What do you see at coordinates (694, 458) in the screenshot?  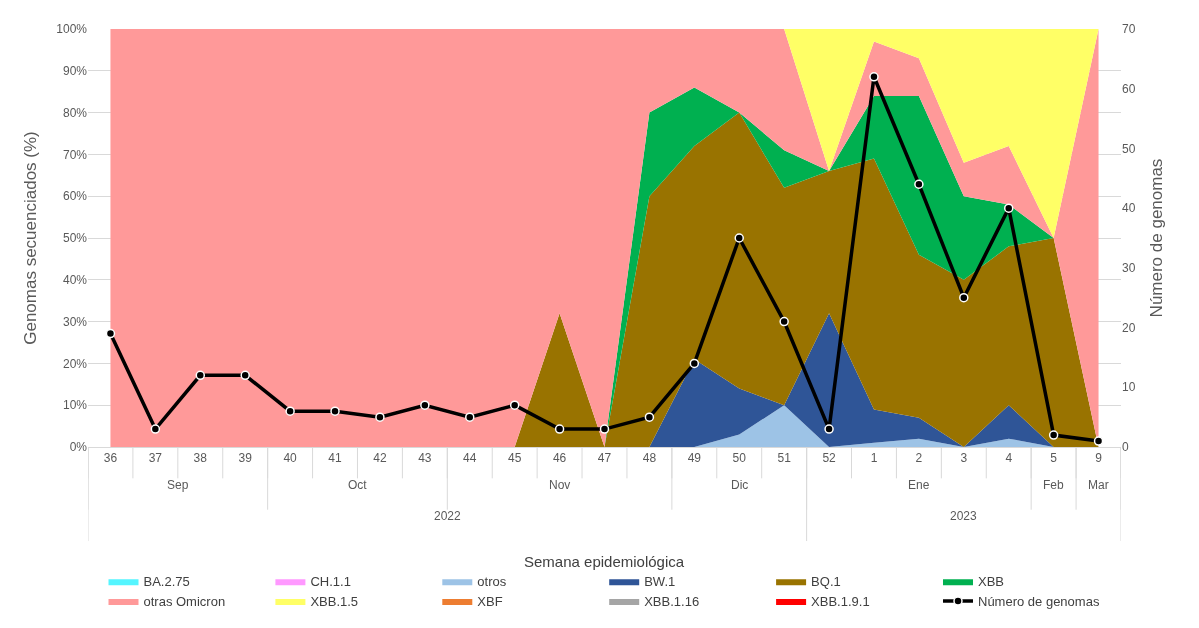 I see `x-tick-label: 49` at bounding box center [694, 458].